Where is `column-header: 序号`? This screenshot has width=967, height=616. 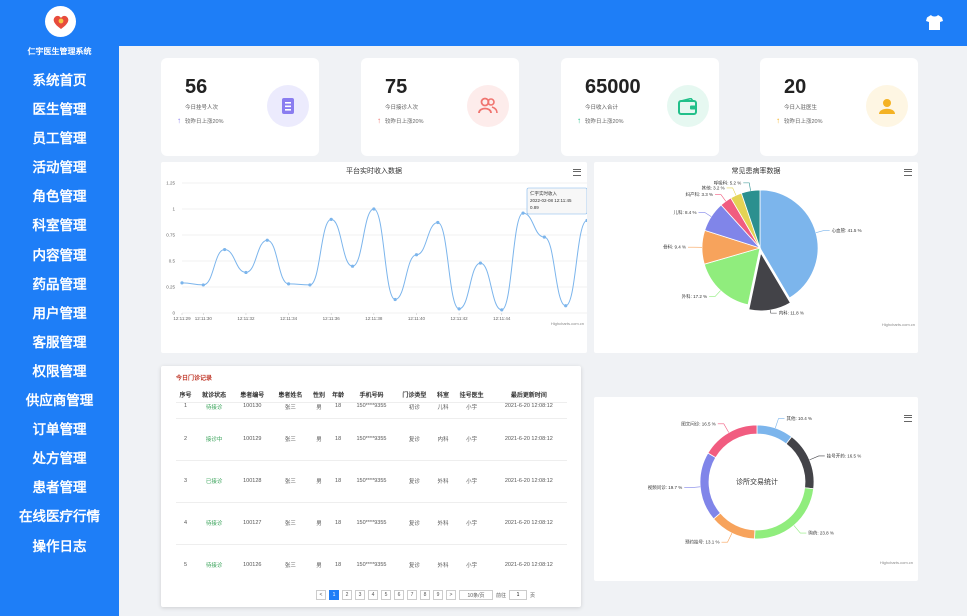
column-header: 序号 is located at coordinates (185, 396).